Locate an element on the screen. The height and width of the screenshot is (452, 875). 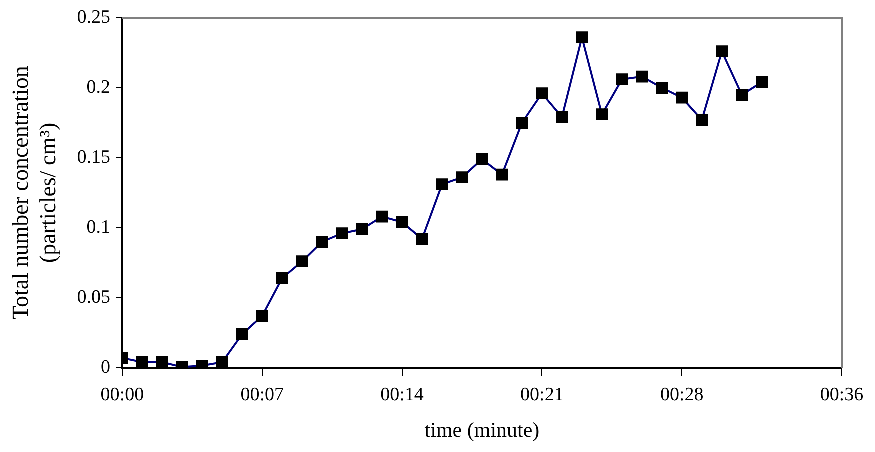
y-tick-label: 0.1 is located at coordinates (98, 227).